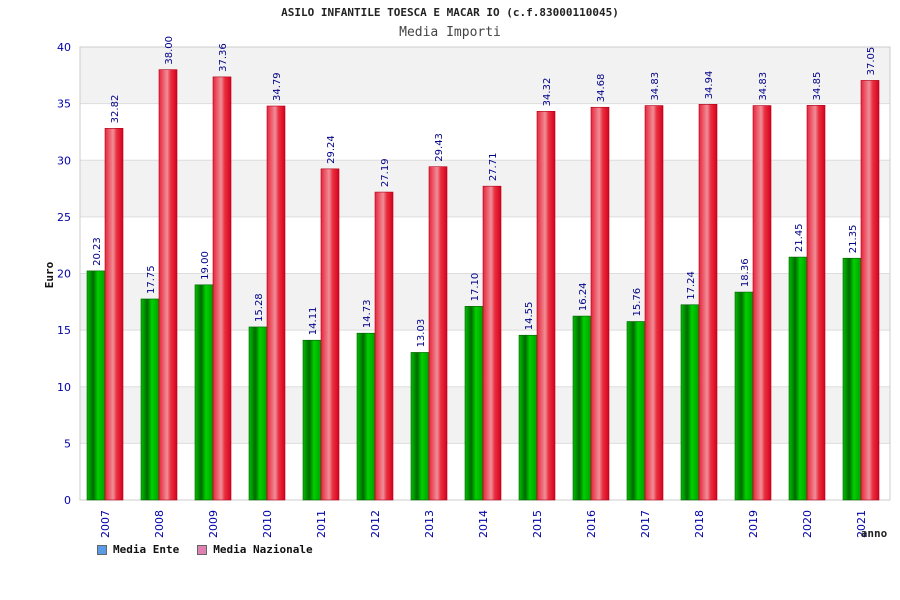  Describe the element at coordinates (874, 533) in the screenshot. I see `x-axis-label: anno` at that location.